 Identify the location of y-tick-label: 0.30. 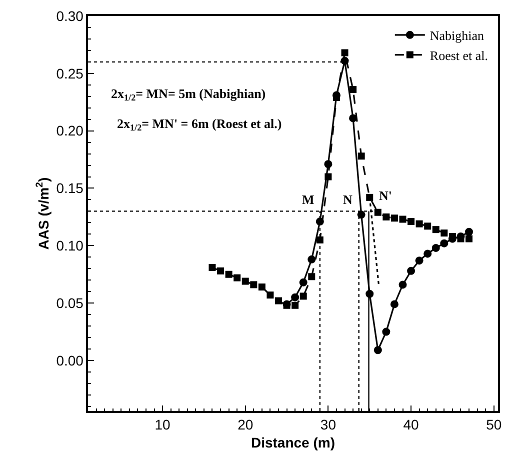
(70, 16).